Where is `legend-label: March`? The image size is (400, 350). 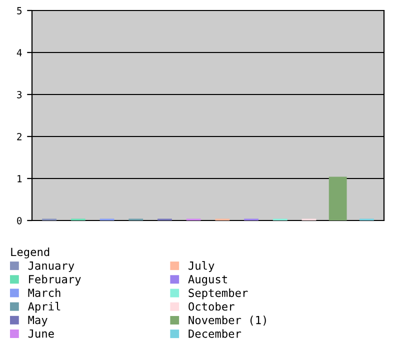 legend-label: March is located at coordinates (44, 292).